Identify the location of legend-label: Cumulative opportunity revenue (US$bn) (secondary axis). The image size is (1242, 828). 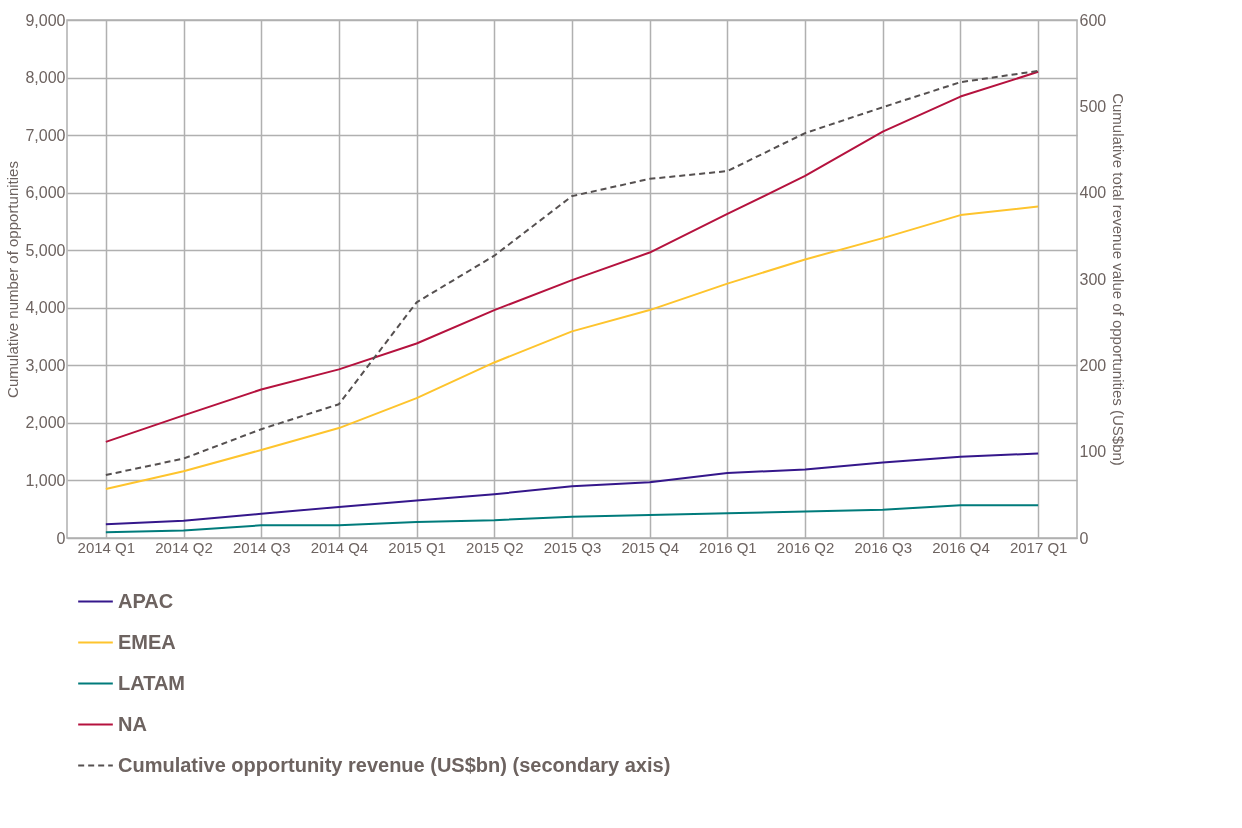
(394, 764).